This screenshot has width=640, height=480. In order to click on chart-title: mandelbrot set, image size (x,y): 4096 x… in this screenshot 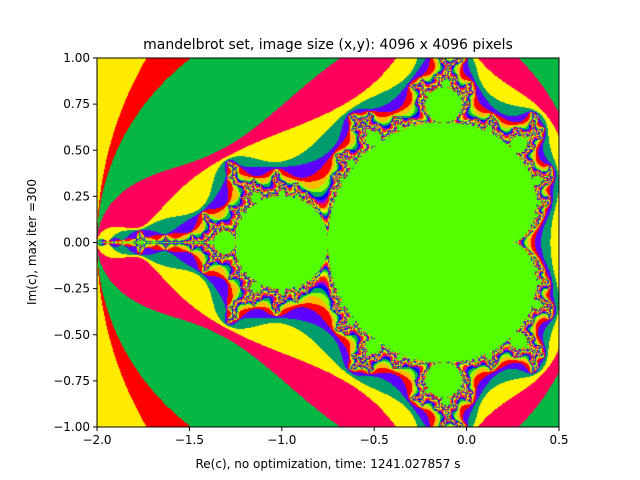, I will do `click(328, 45)`.